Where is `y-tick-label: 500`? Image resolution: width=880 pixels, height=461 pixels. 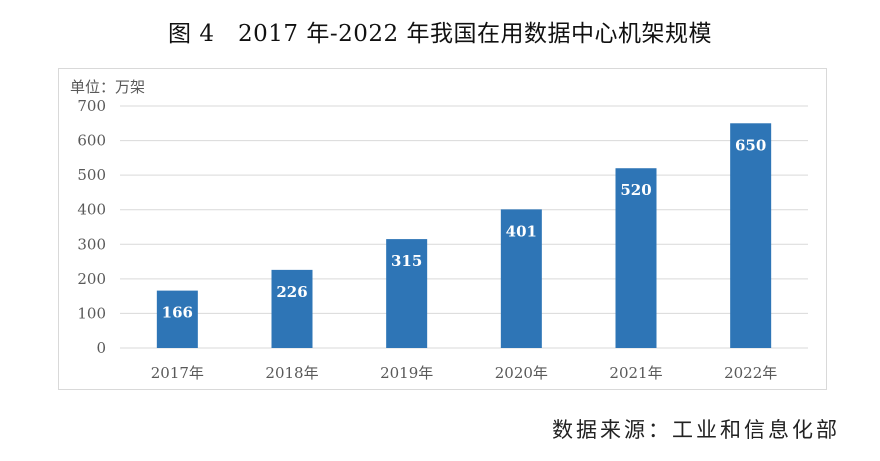 y-tick-label: 500 is located at coordinates (91, 175).